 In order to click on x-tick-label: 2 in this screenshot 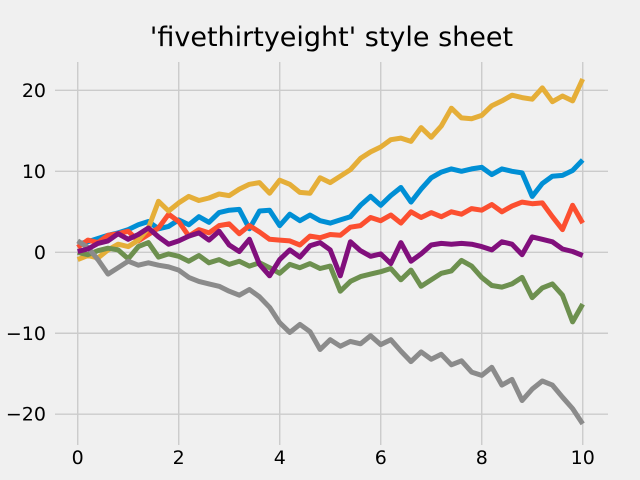, I will do `click(179, 458)`.